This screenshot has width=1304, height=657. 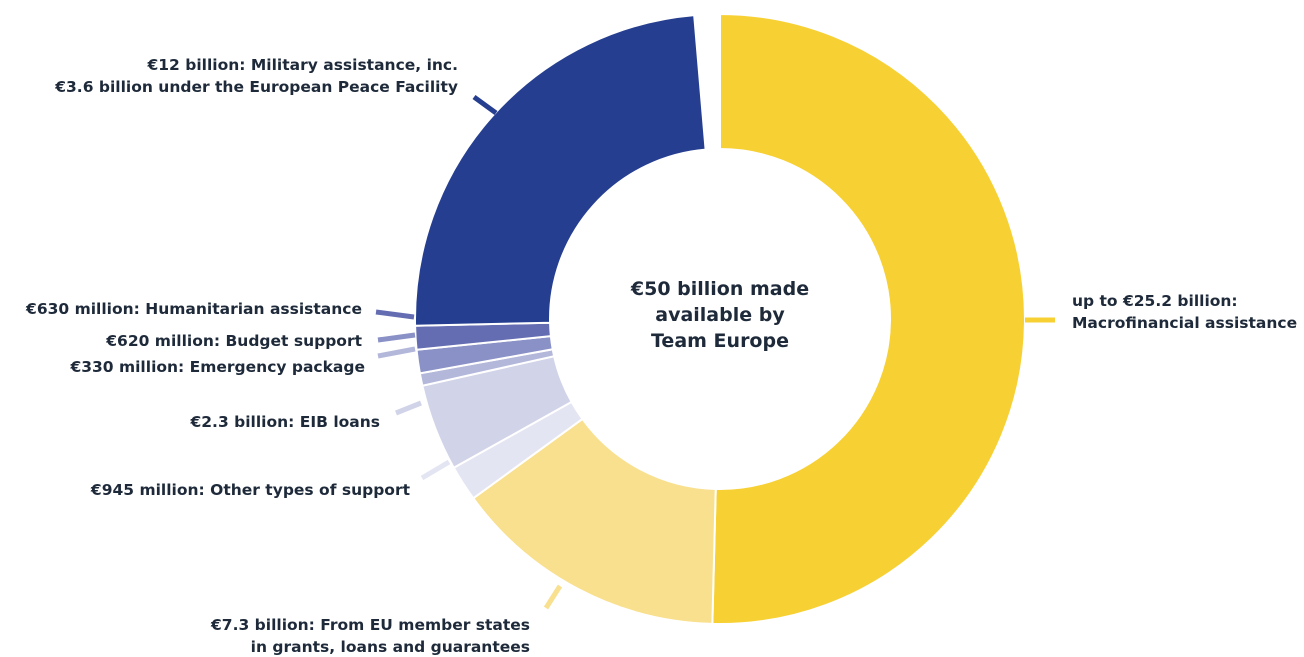 What do you see at coordinates (370, 625) in the screenshot?
I see `slice-label-1-line-0: €7.3 billion: From EU member states` at bounding box center [370, 625].